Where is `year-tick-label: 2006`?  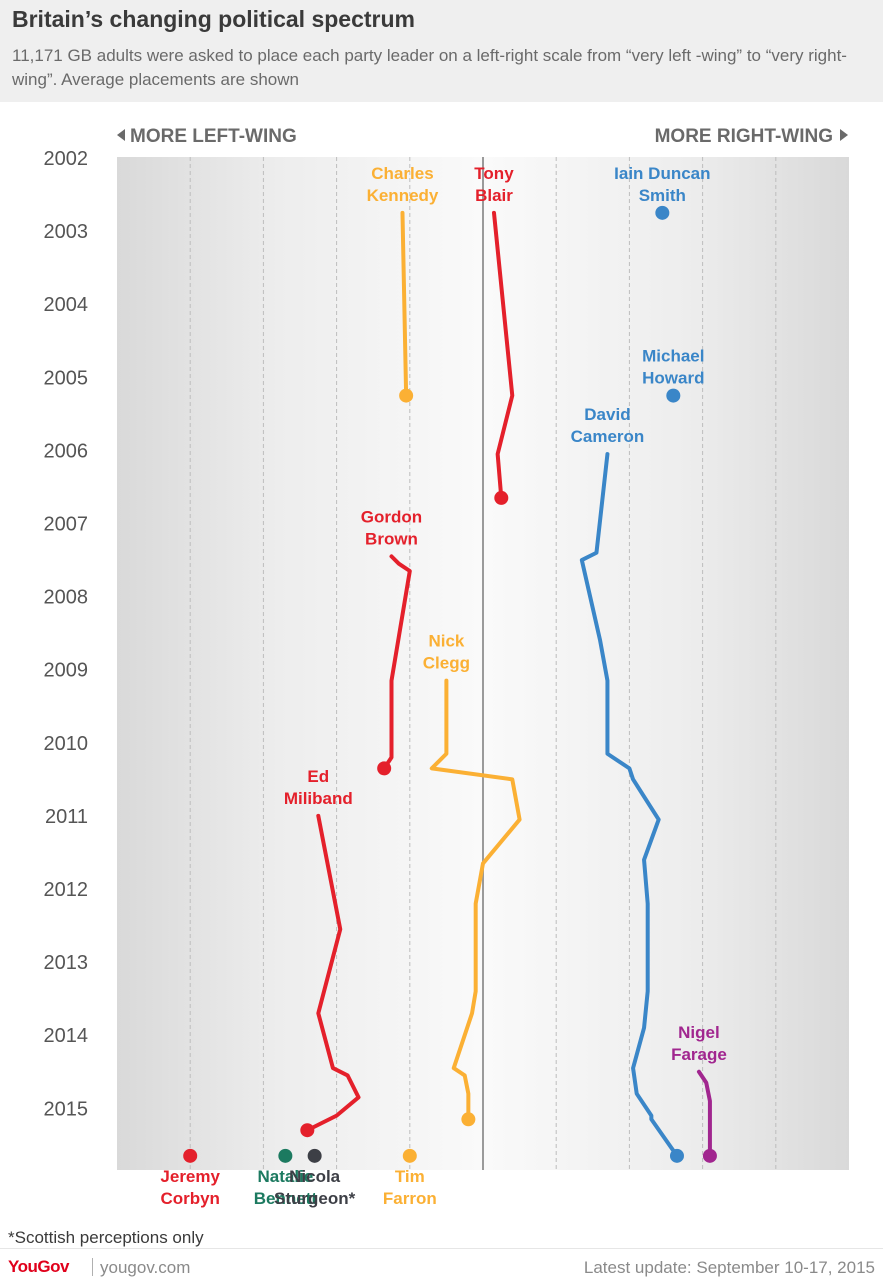
year-tick-label: 2006 is located at coordinates (66, 451).